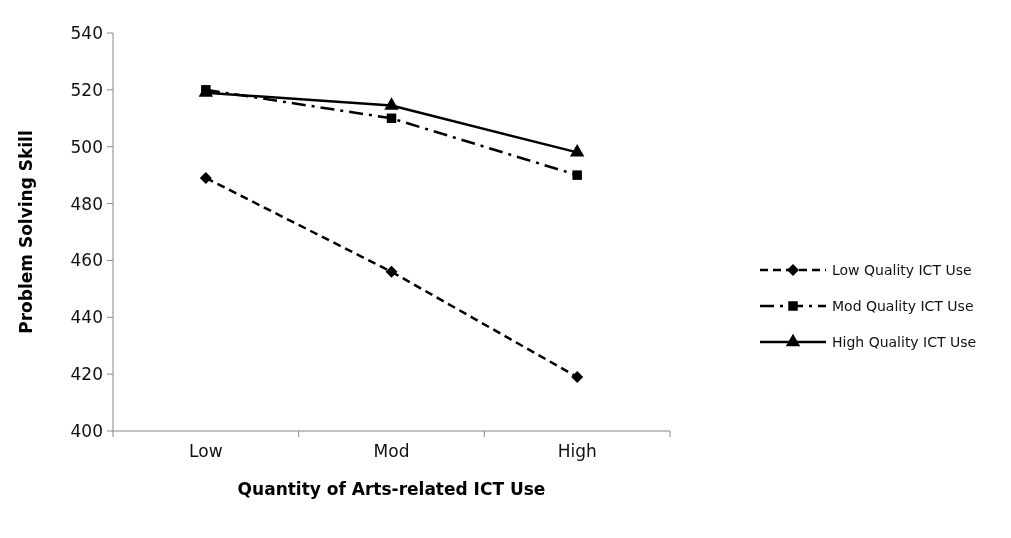 The height and width of the screenshot is (538, 1011). Describe the element at coordinates (86, 32) in the screenshot. I see `y-tick-label: 540` at that location.